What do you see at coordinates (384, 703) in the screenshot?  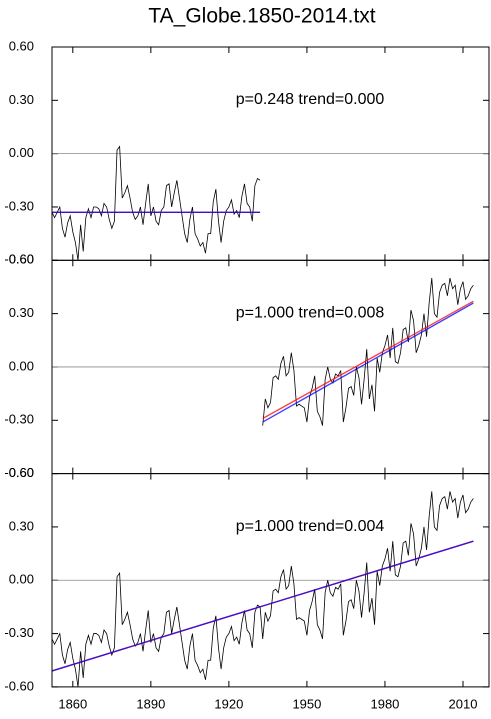 I see `x-tick-label: 1980` at bounding box center [384, 703].